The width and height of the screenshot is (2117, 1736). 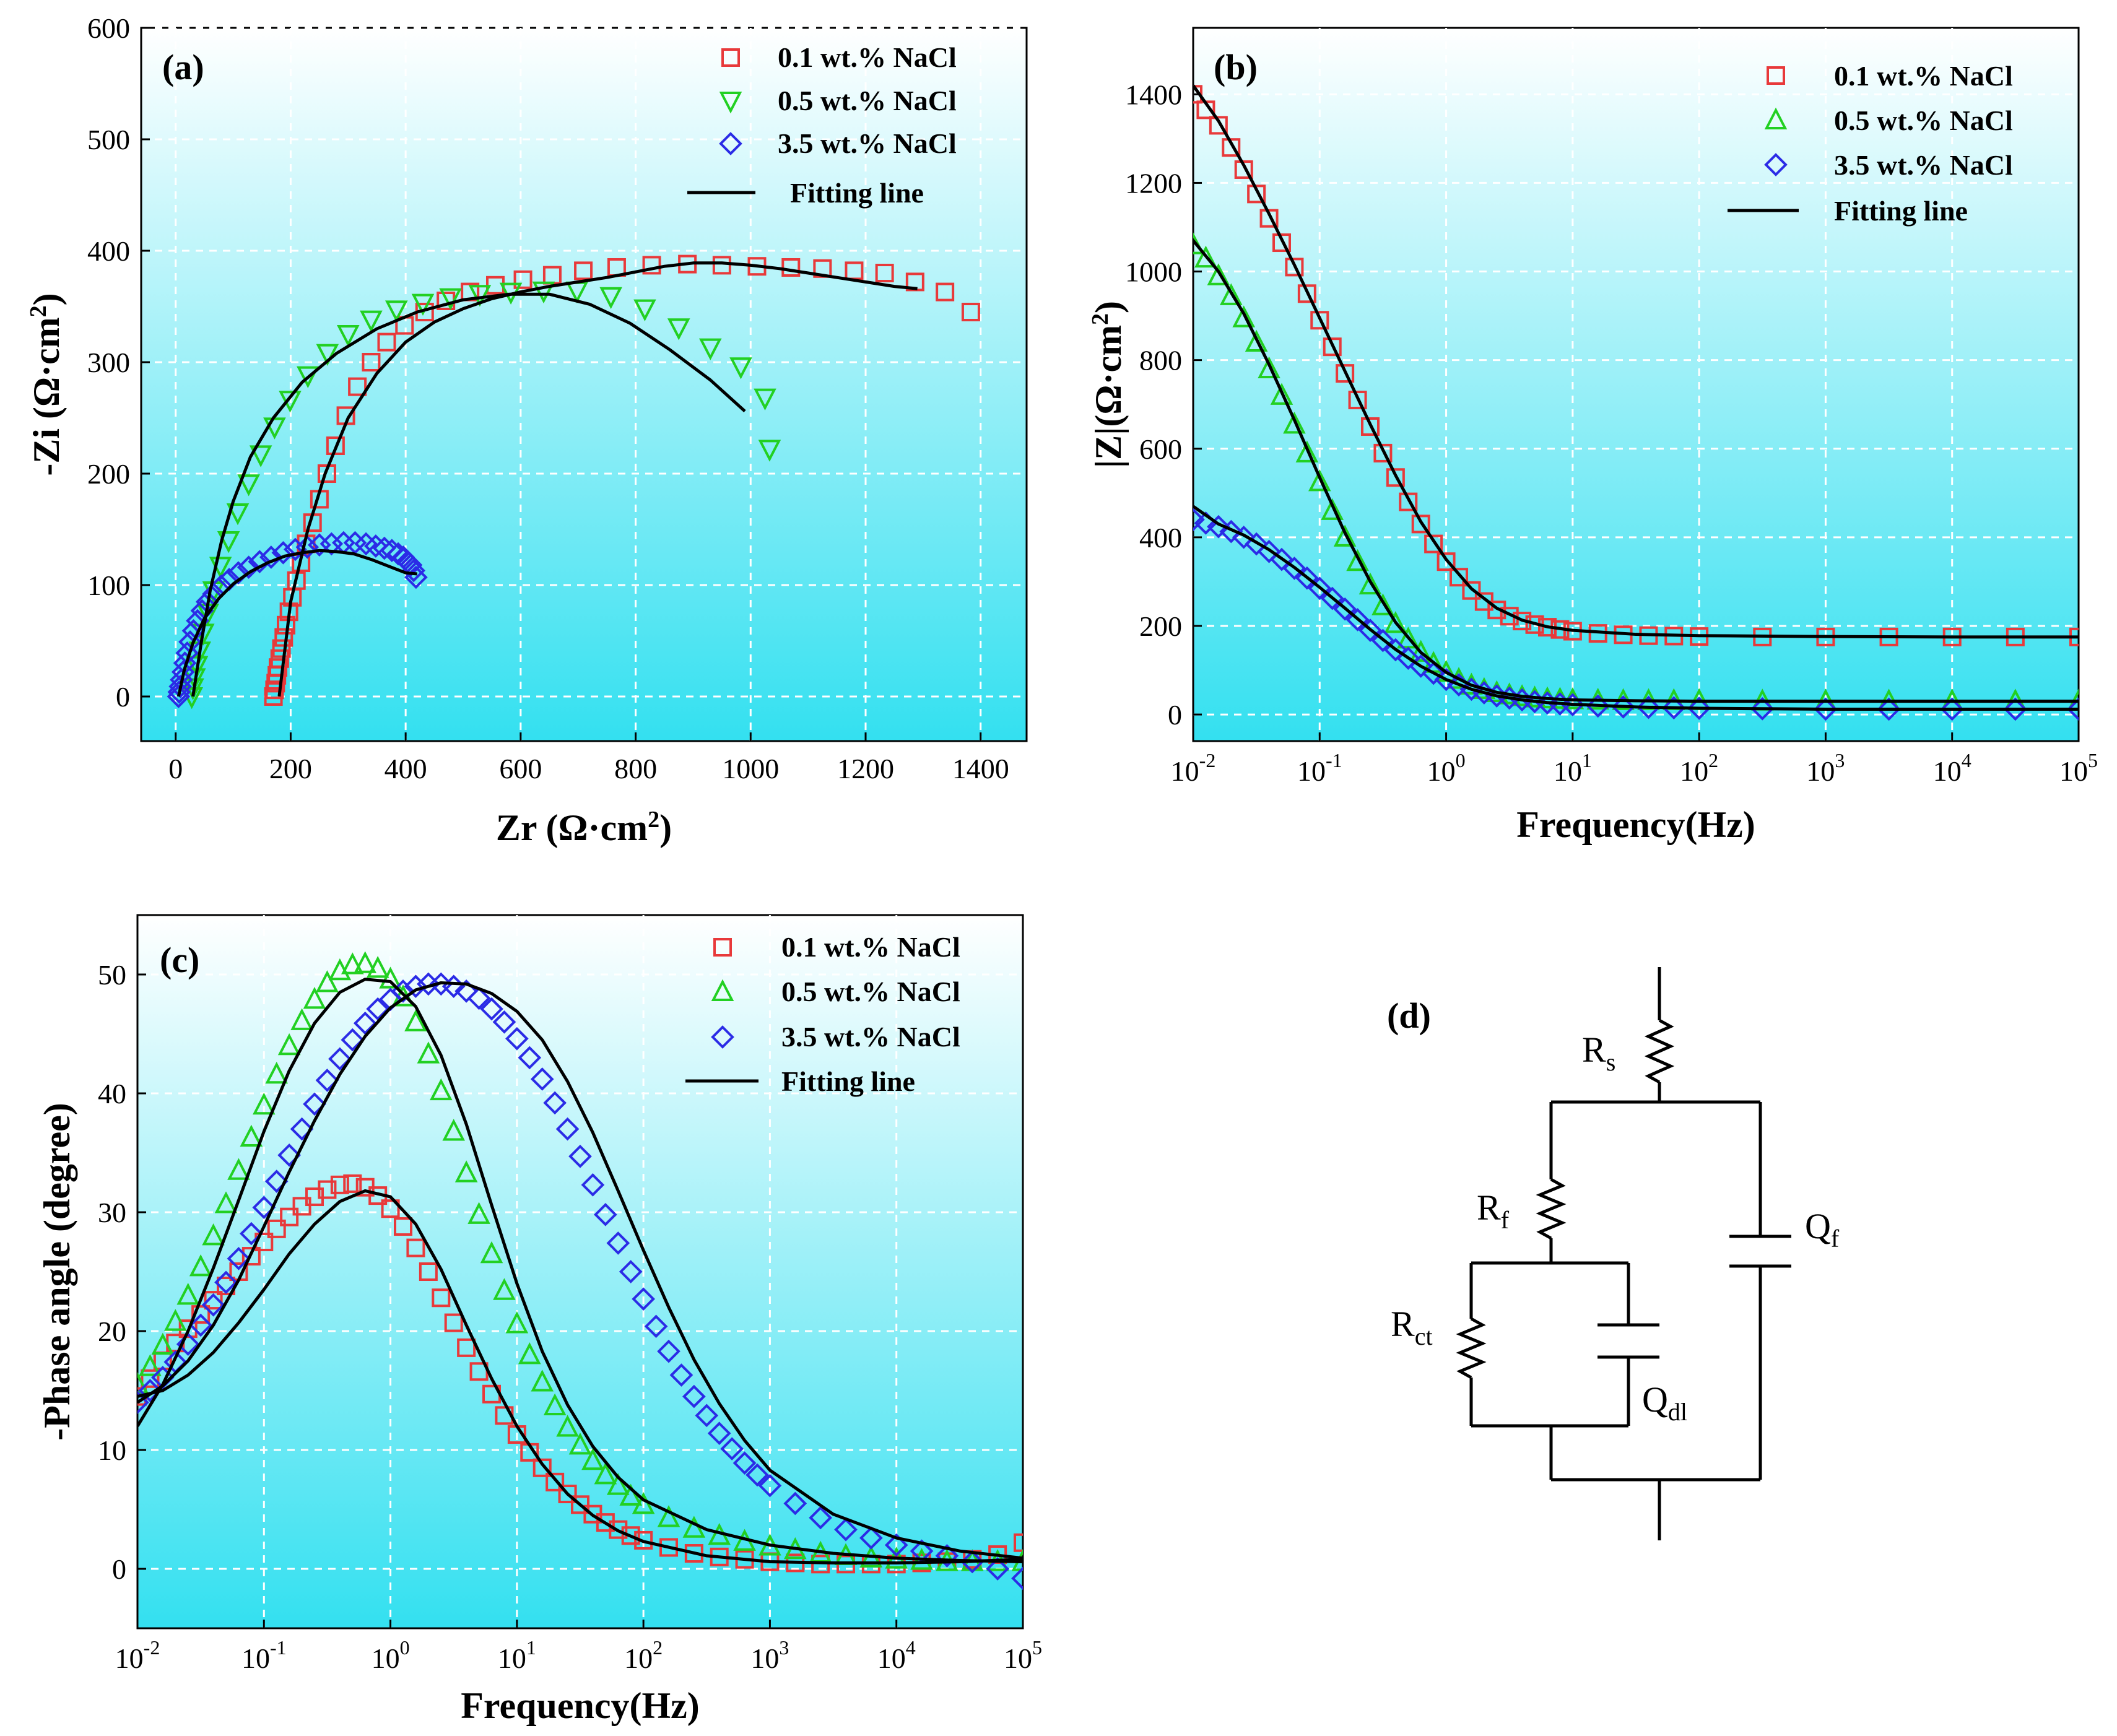 I want to click on resistor-rf, so click(x=1551, y=1209).